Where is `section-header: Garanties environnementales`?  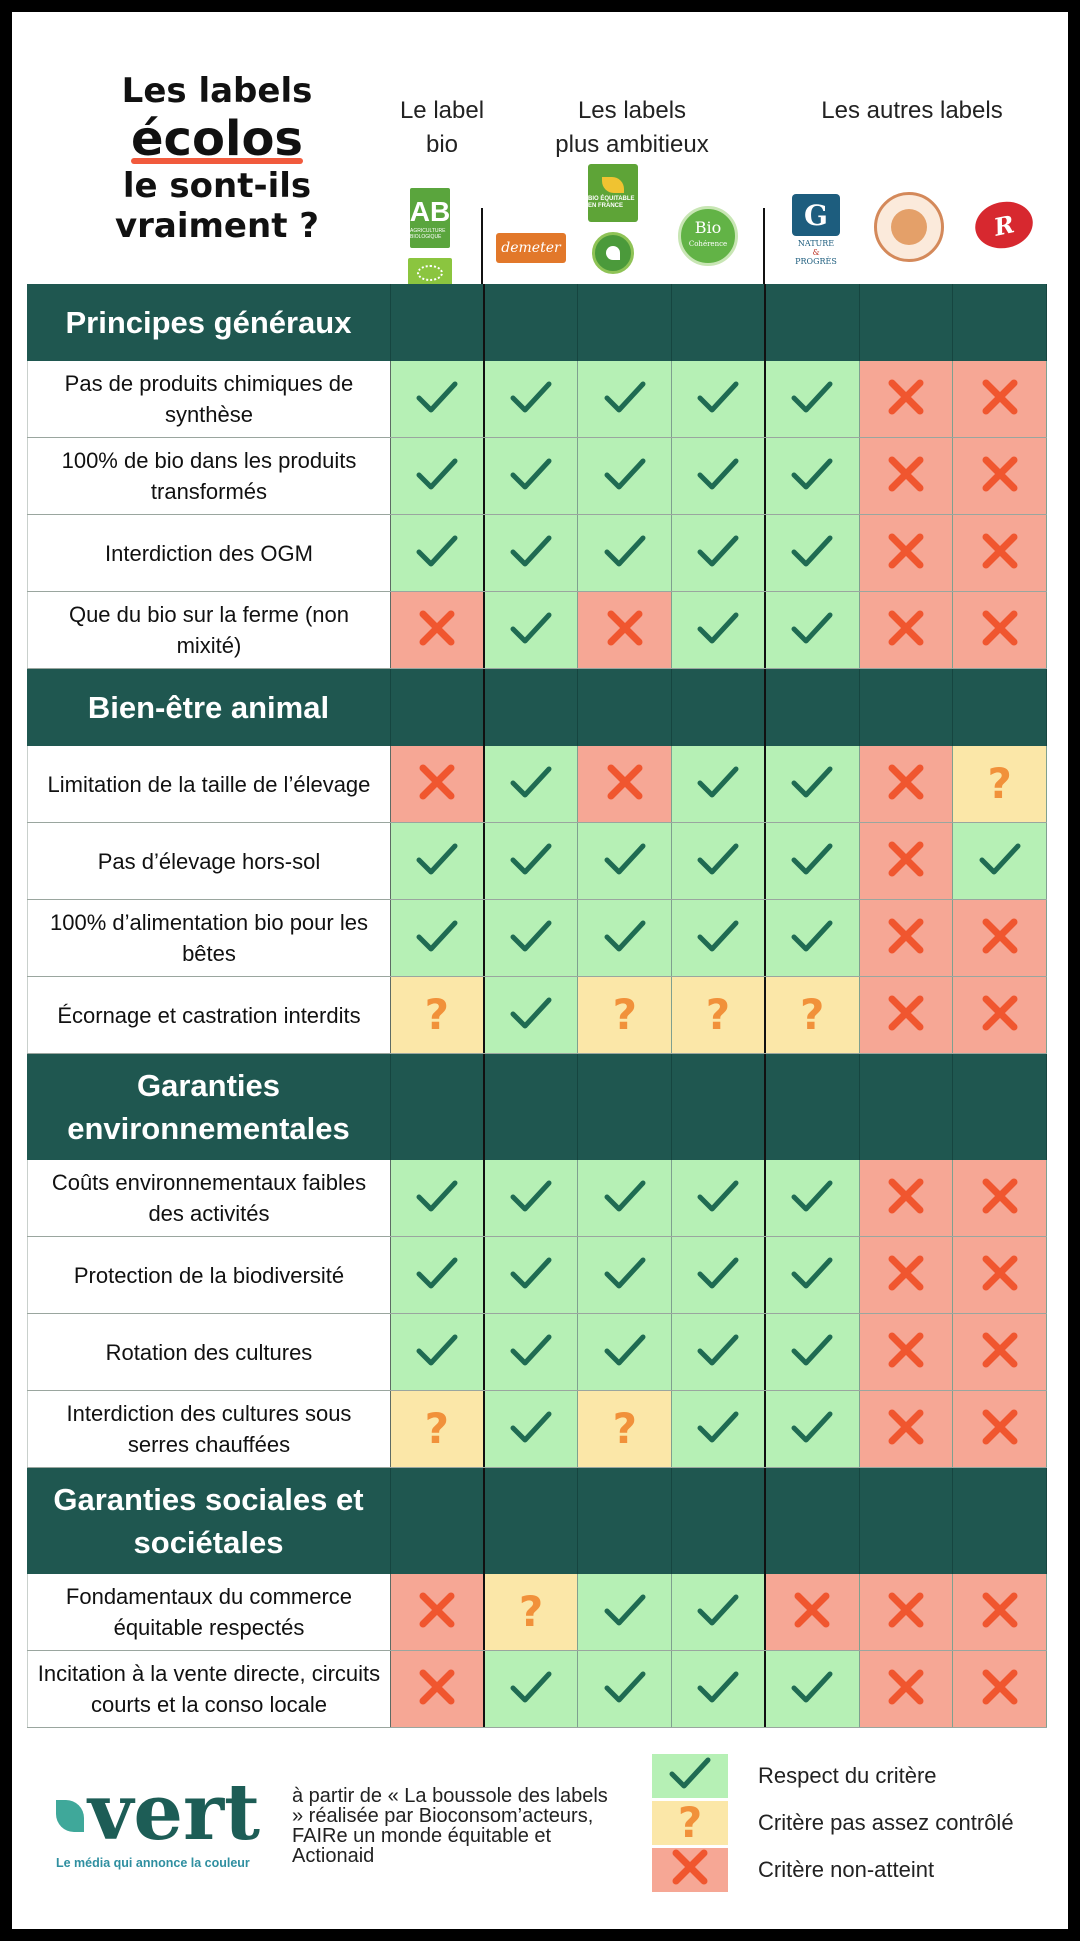
section-header: Garanties environnementales is located at coordinates (537, 1107).